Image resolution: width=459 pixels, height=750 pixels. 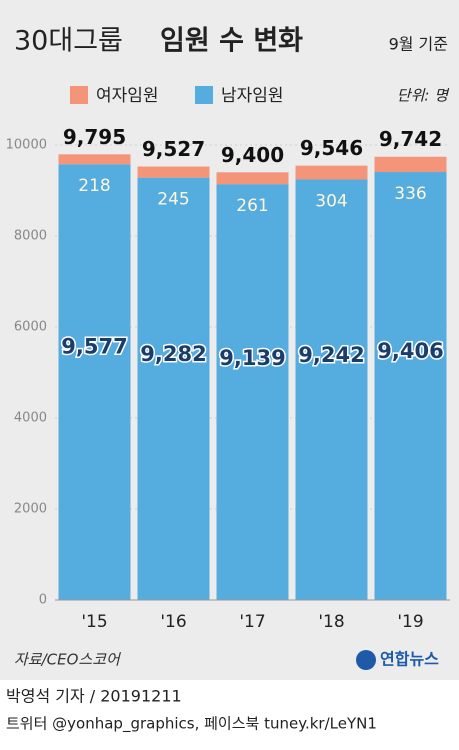 I want to click on value-label: 304, so click(x=331, y=201).